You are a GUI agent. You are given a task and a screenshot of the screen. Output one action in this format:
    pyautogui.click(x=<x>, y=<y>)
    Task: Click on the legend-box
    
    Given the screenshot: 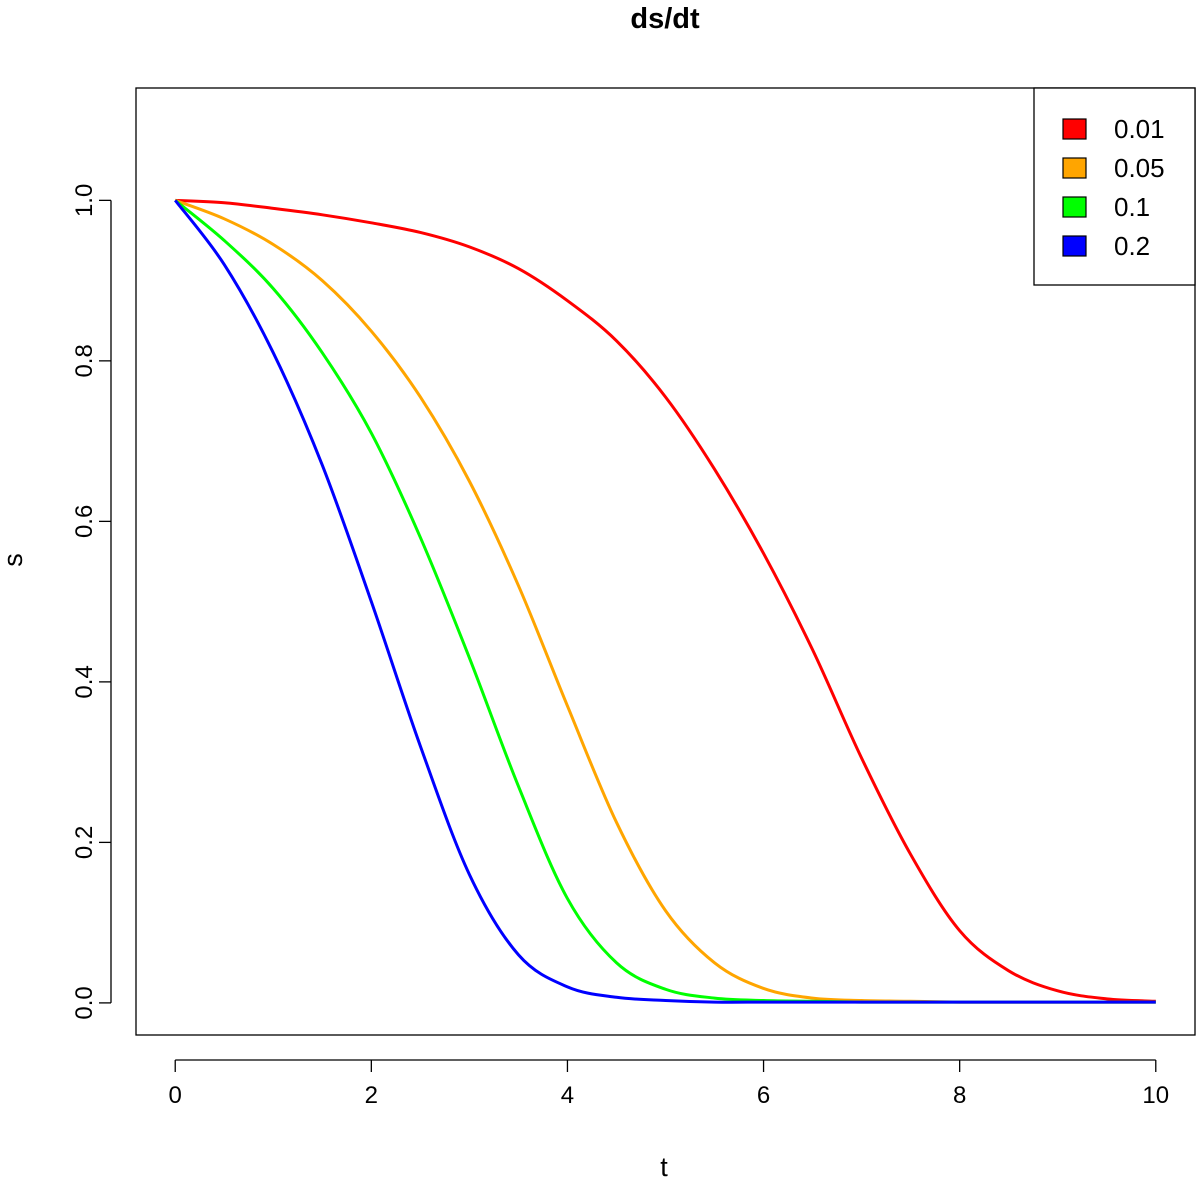 What is the action you would take?
    pyautogui.click(x=1114, y=186)
    